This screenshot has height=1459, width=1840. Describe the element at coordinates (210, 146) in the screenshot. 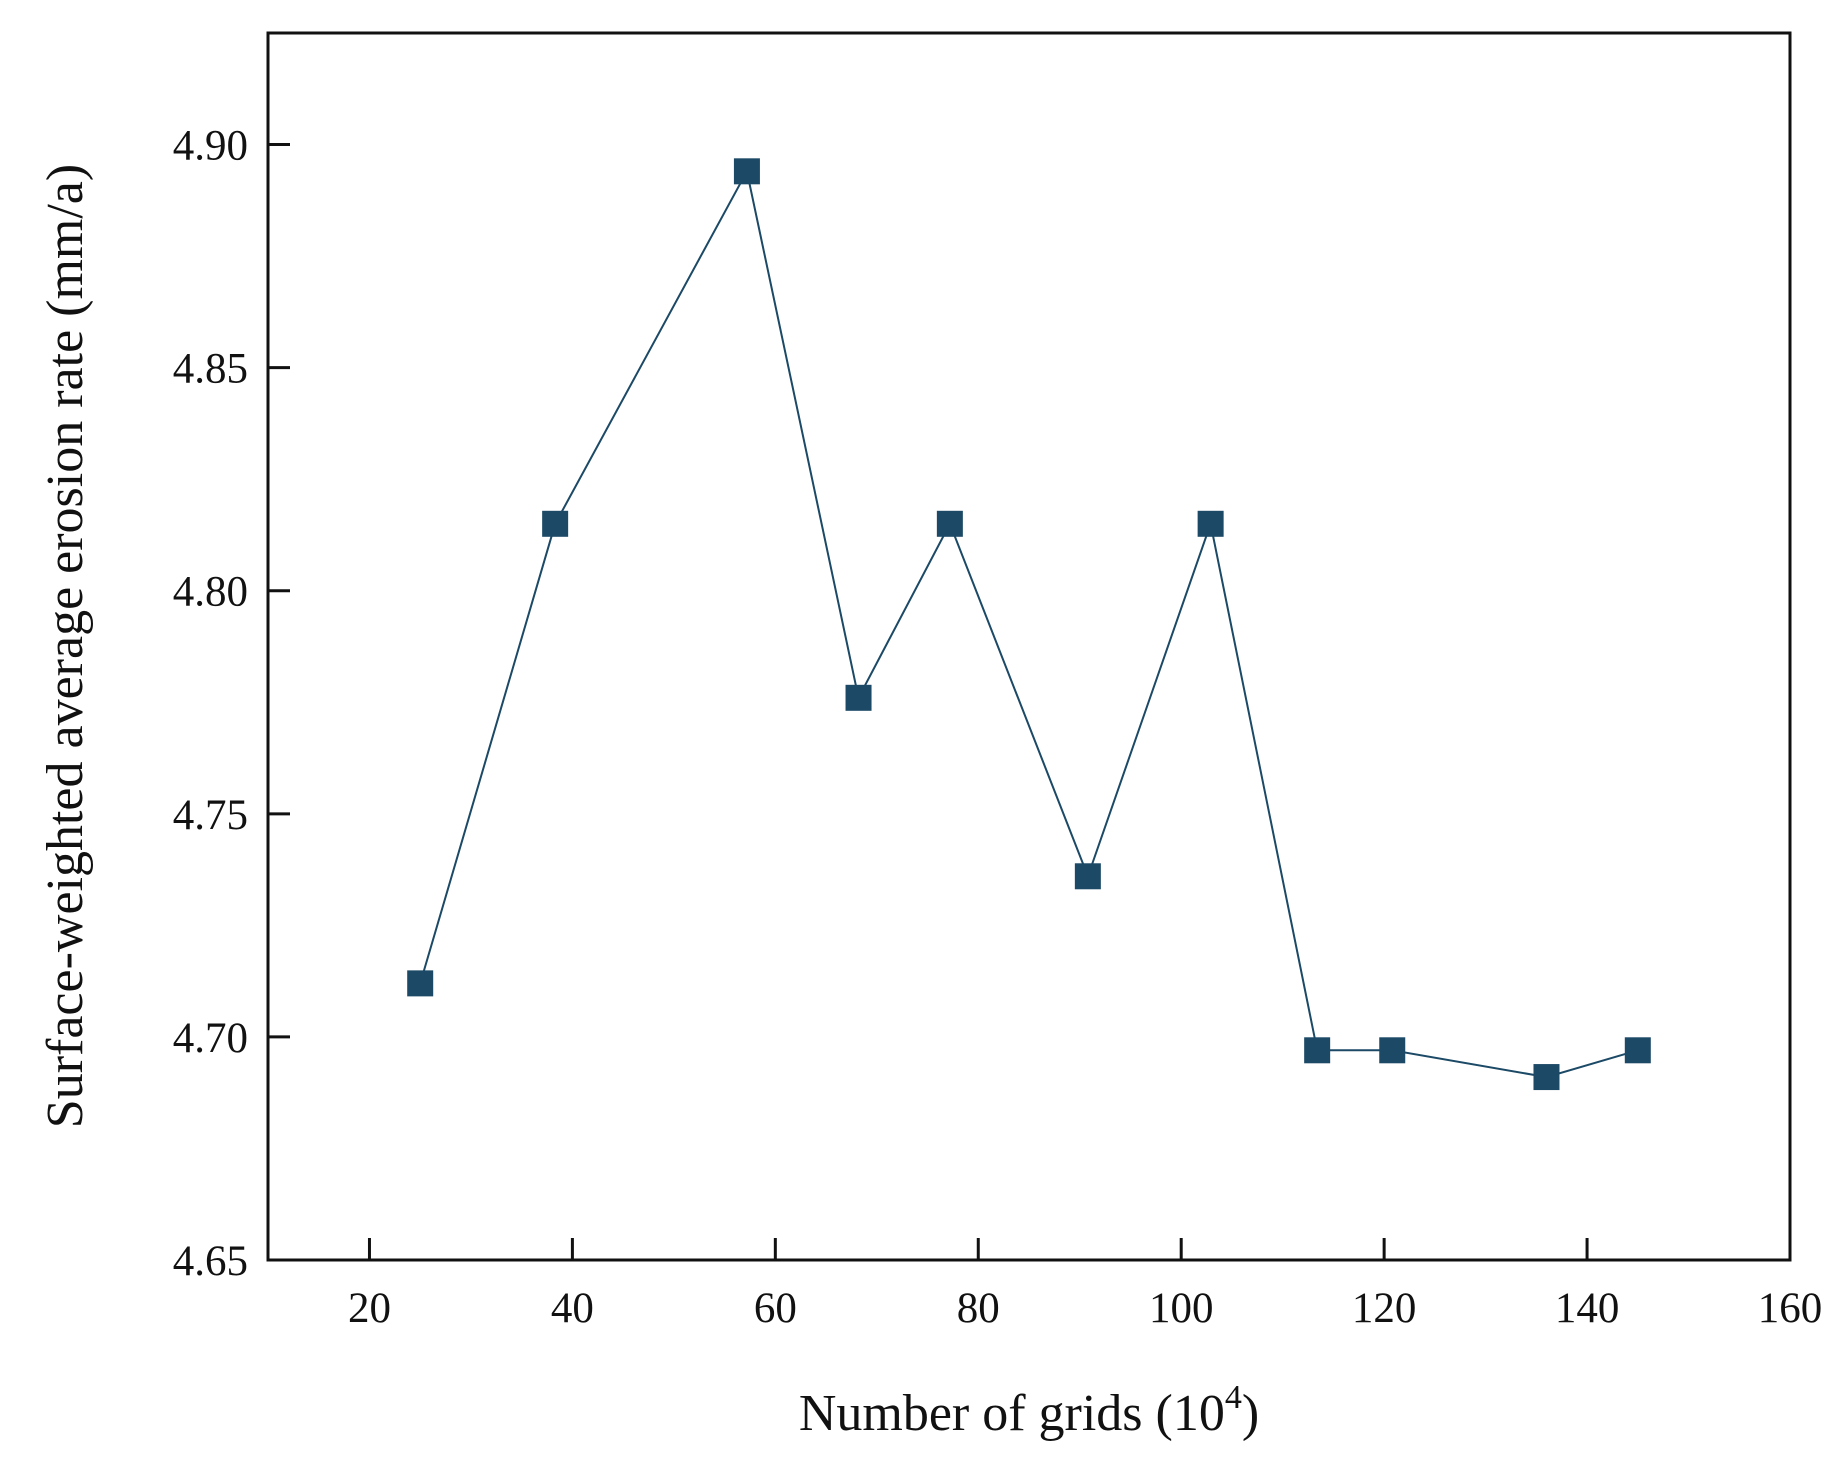

I see `y-tick-label: 4.90` at that location.